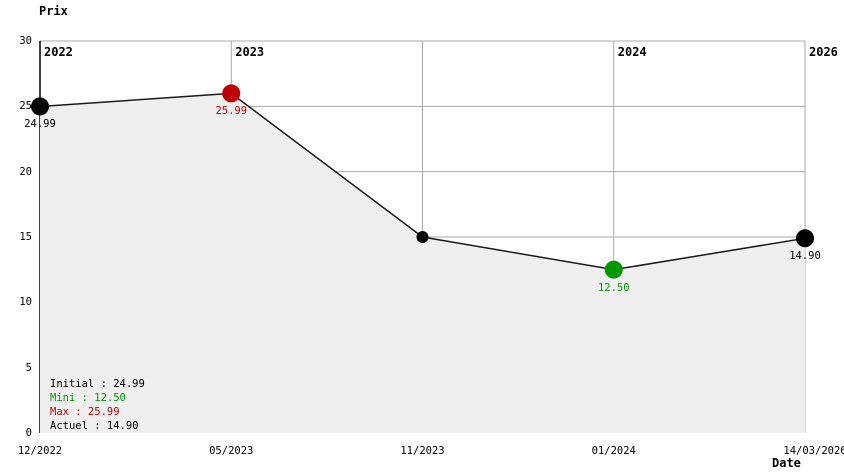 The image size is (844, 474). What do you see at coordinates (805, 238) in the screenshot?
I see `data-point-14-03-2026` at bounding box center [805, 238].